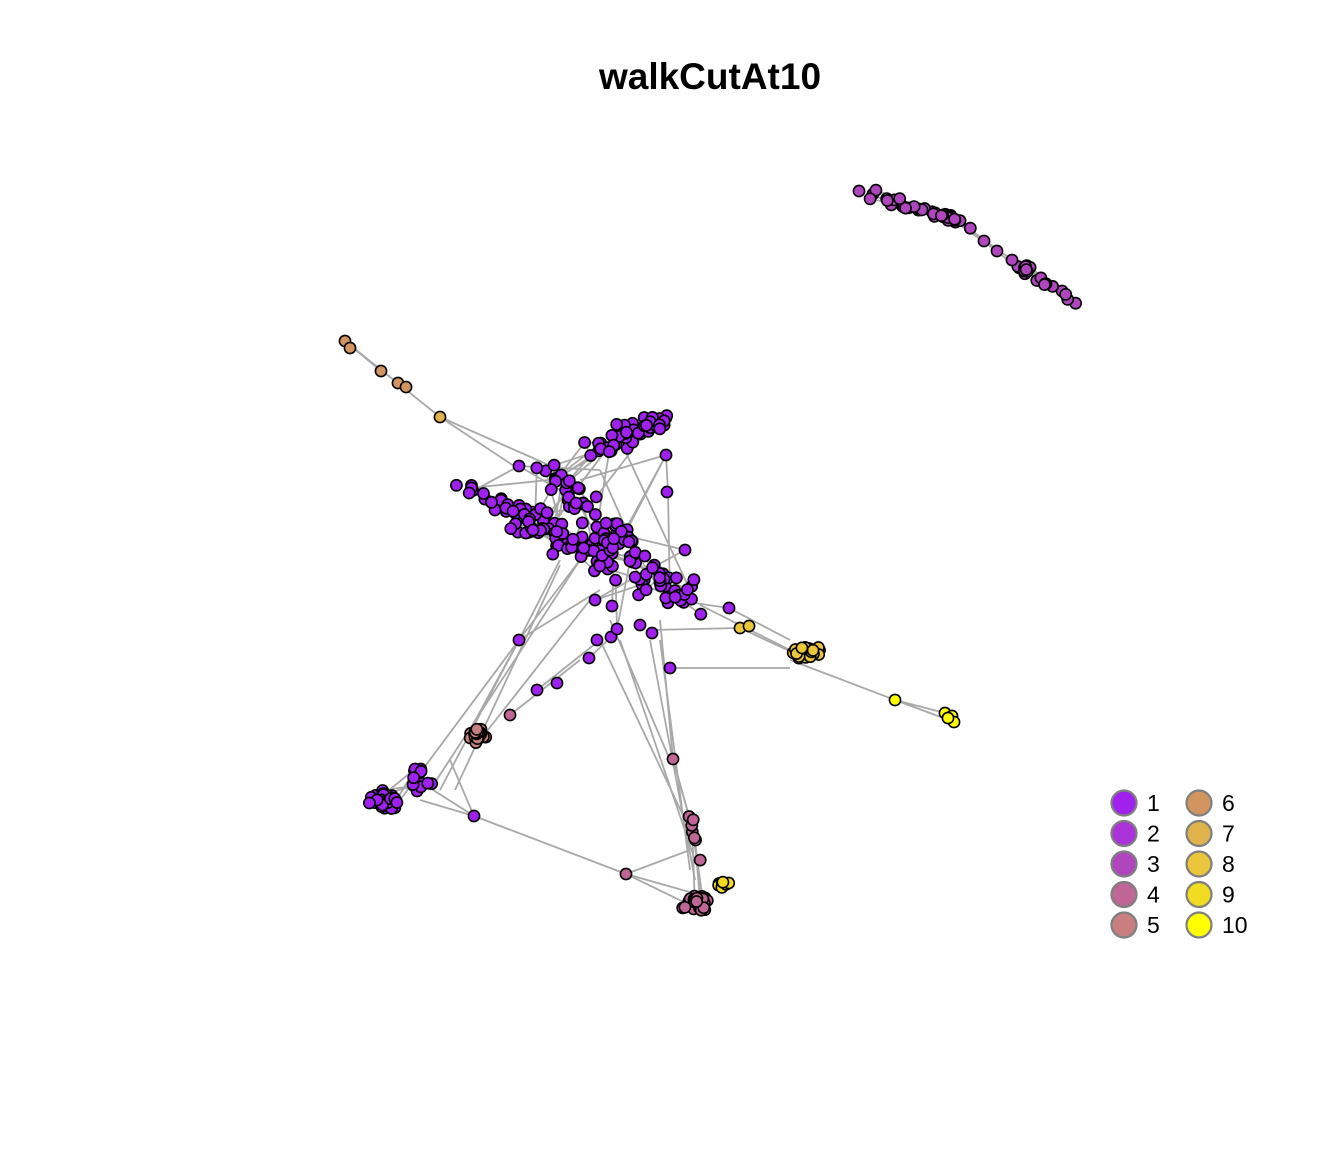 The image size is (1344, 1152). I want to click on plot-title: walkCutAt10, so click(710, 76).